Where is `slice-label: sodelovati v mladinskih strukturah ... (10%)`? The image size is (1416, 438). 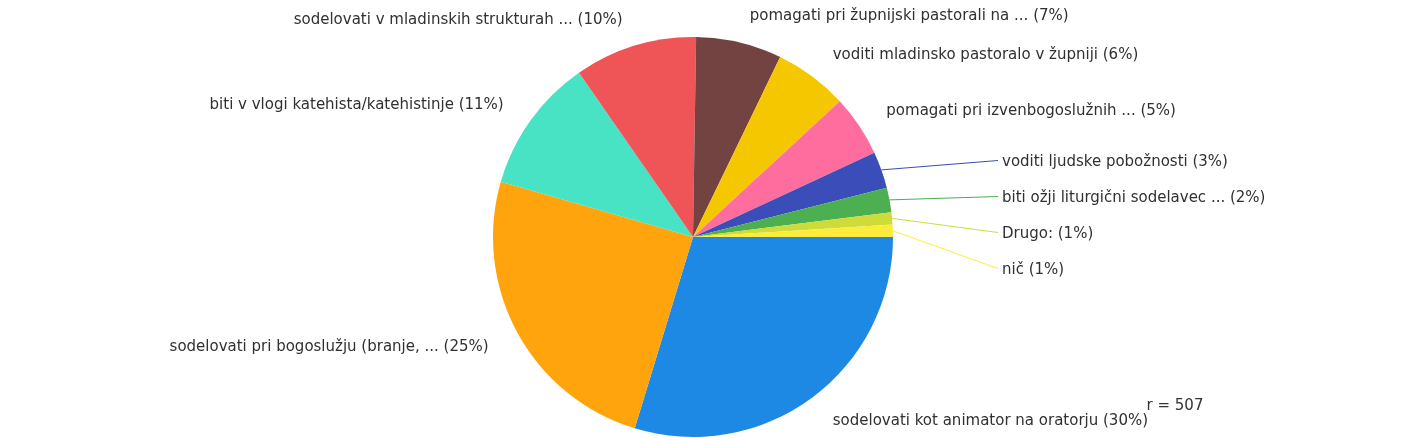
slice-label: sodelovati v mladinskih strukturah ... (10%) is located at coordinates (458, 18).